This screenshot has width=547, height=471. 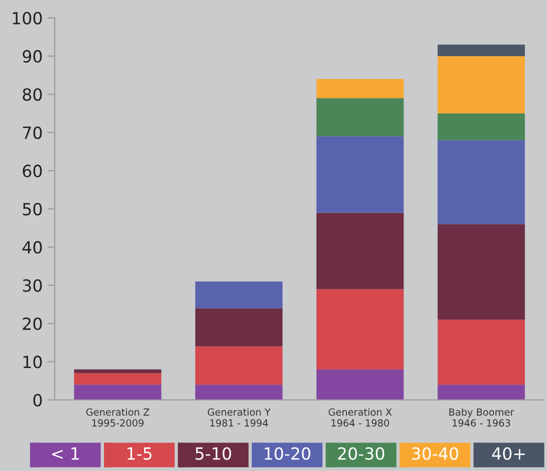 I want to click on x-tick-label: Generation X 1964 - 1980, so click(x=360, y=417).